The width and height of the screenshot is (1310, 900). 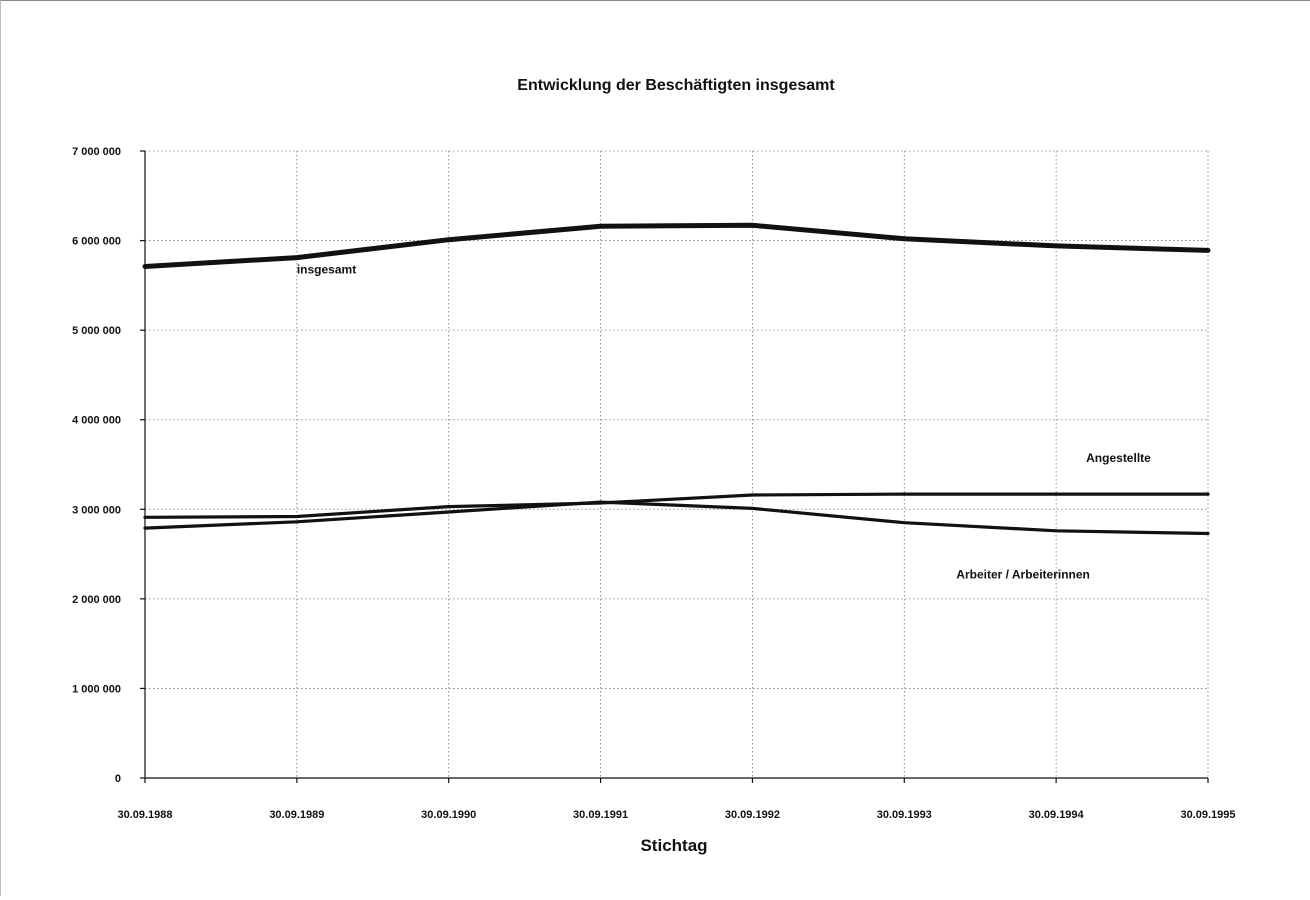 What do you see at coordinates (96, 331) in the screenshot?
I see `y-tick-label: 5 000 000` at bounding box center [96, 331].